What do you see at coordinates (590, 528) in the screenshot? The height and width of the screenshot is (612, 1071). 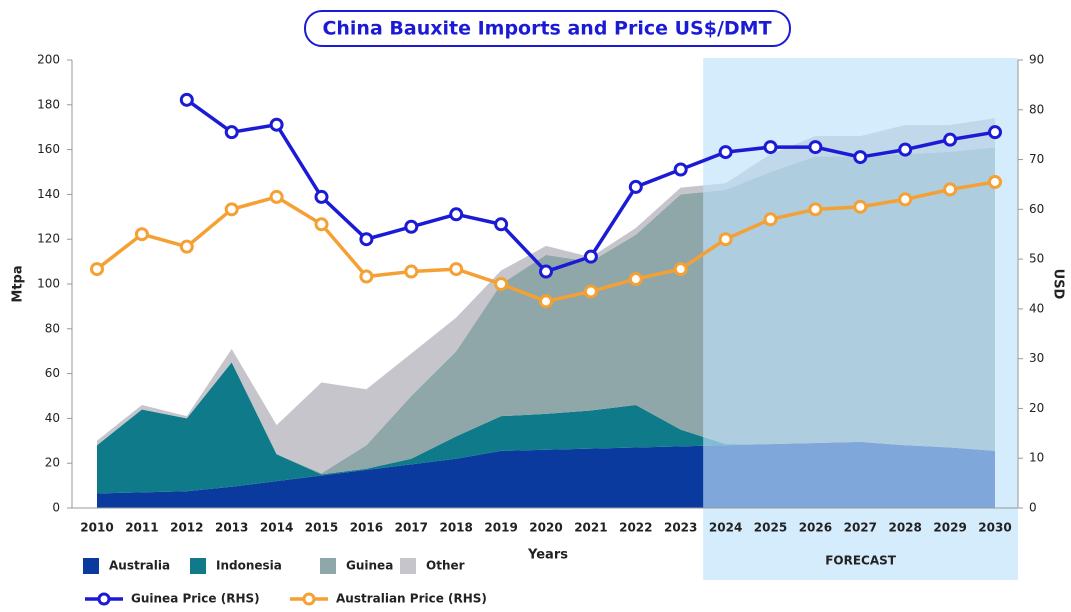 I see `x-tick-label: 2021` at bounding box center [590, 528].